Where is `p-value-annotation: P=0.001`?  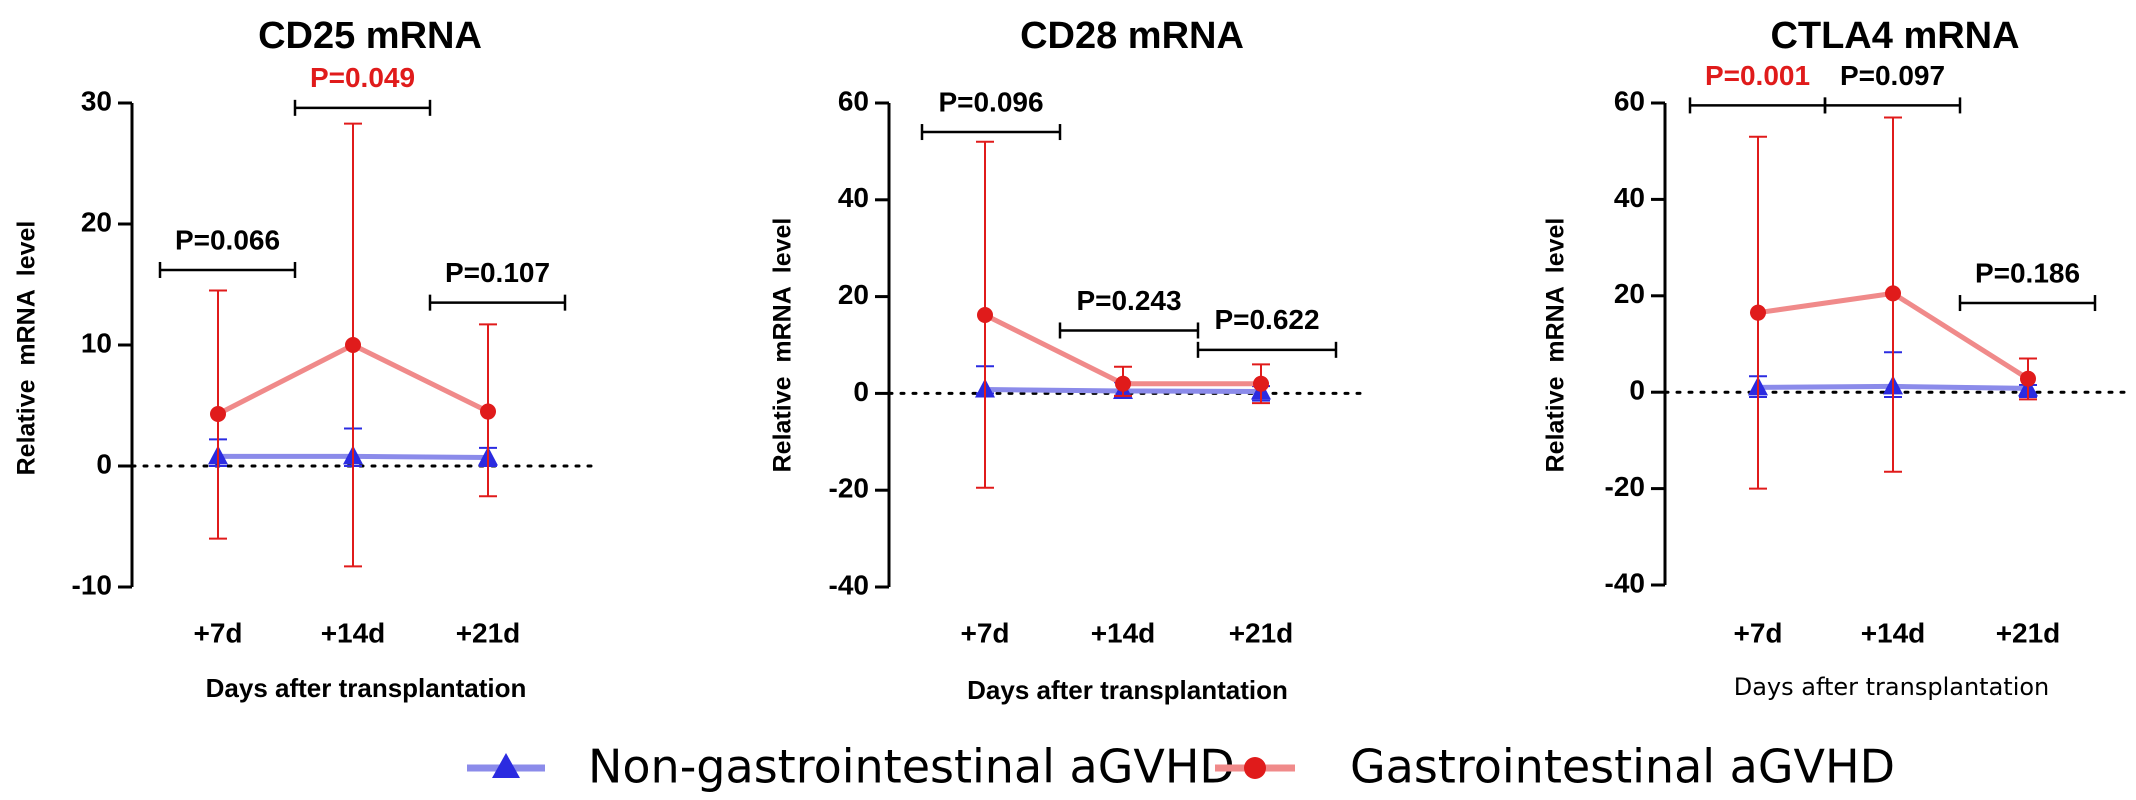
p-value-annotation: P=0.001 is located at coordinates (1757, 87).